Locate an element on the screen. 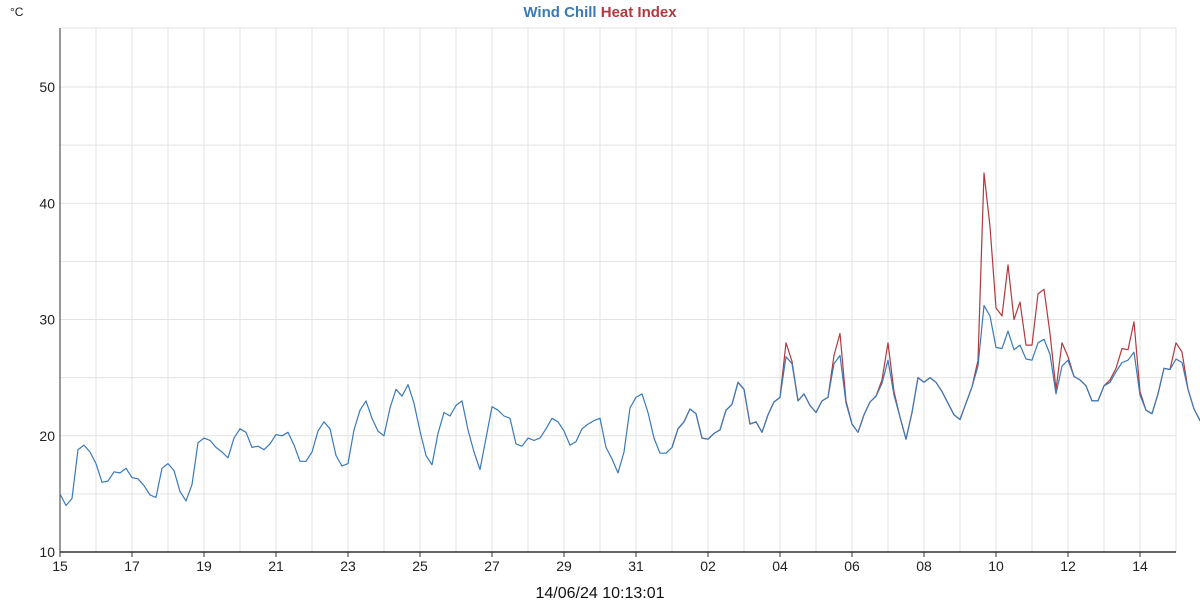 This screenshot has height=600, width=1200. y-axis-ticks: 10 20 30 40 50 is located at coordinates (47, 319).